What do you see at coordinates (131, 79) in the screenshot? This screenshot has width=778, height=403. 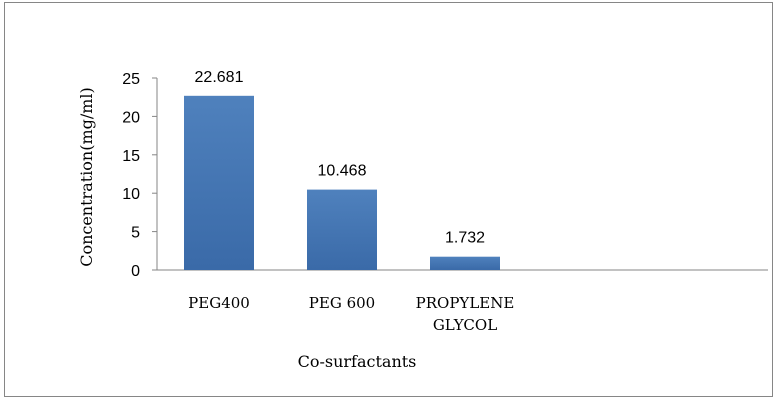 I see `y-tick-label: 25` at bounding box center [131, 79].